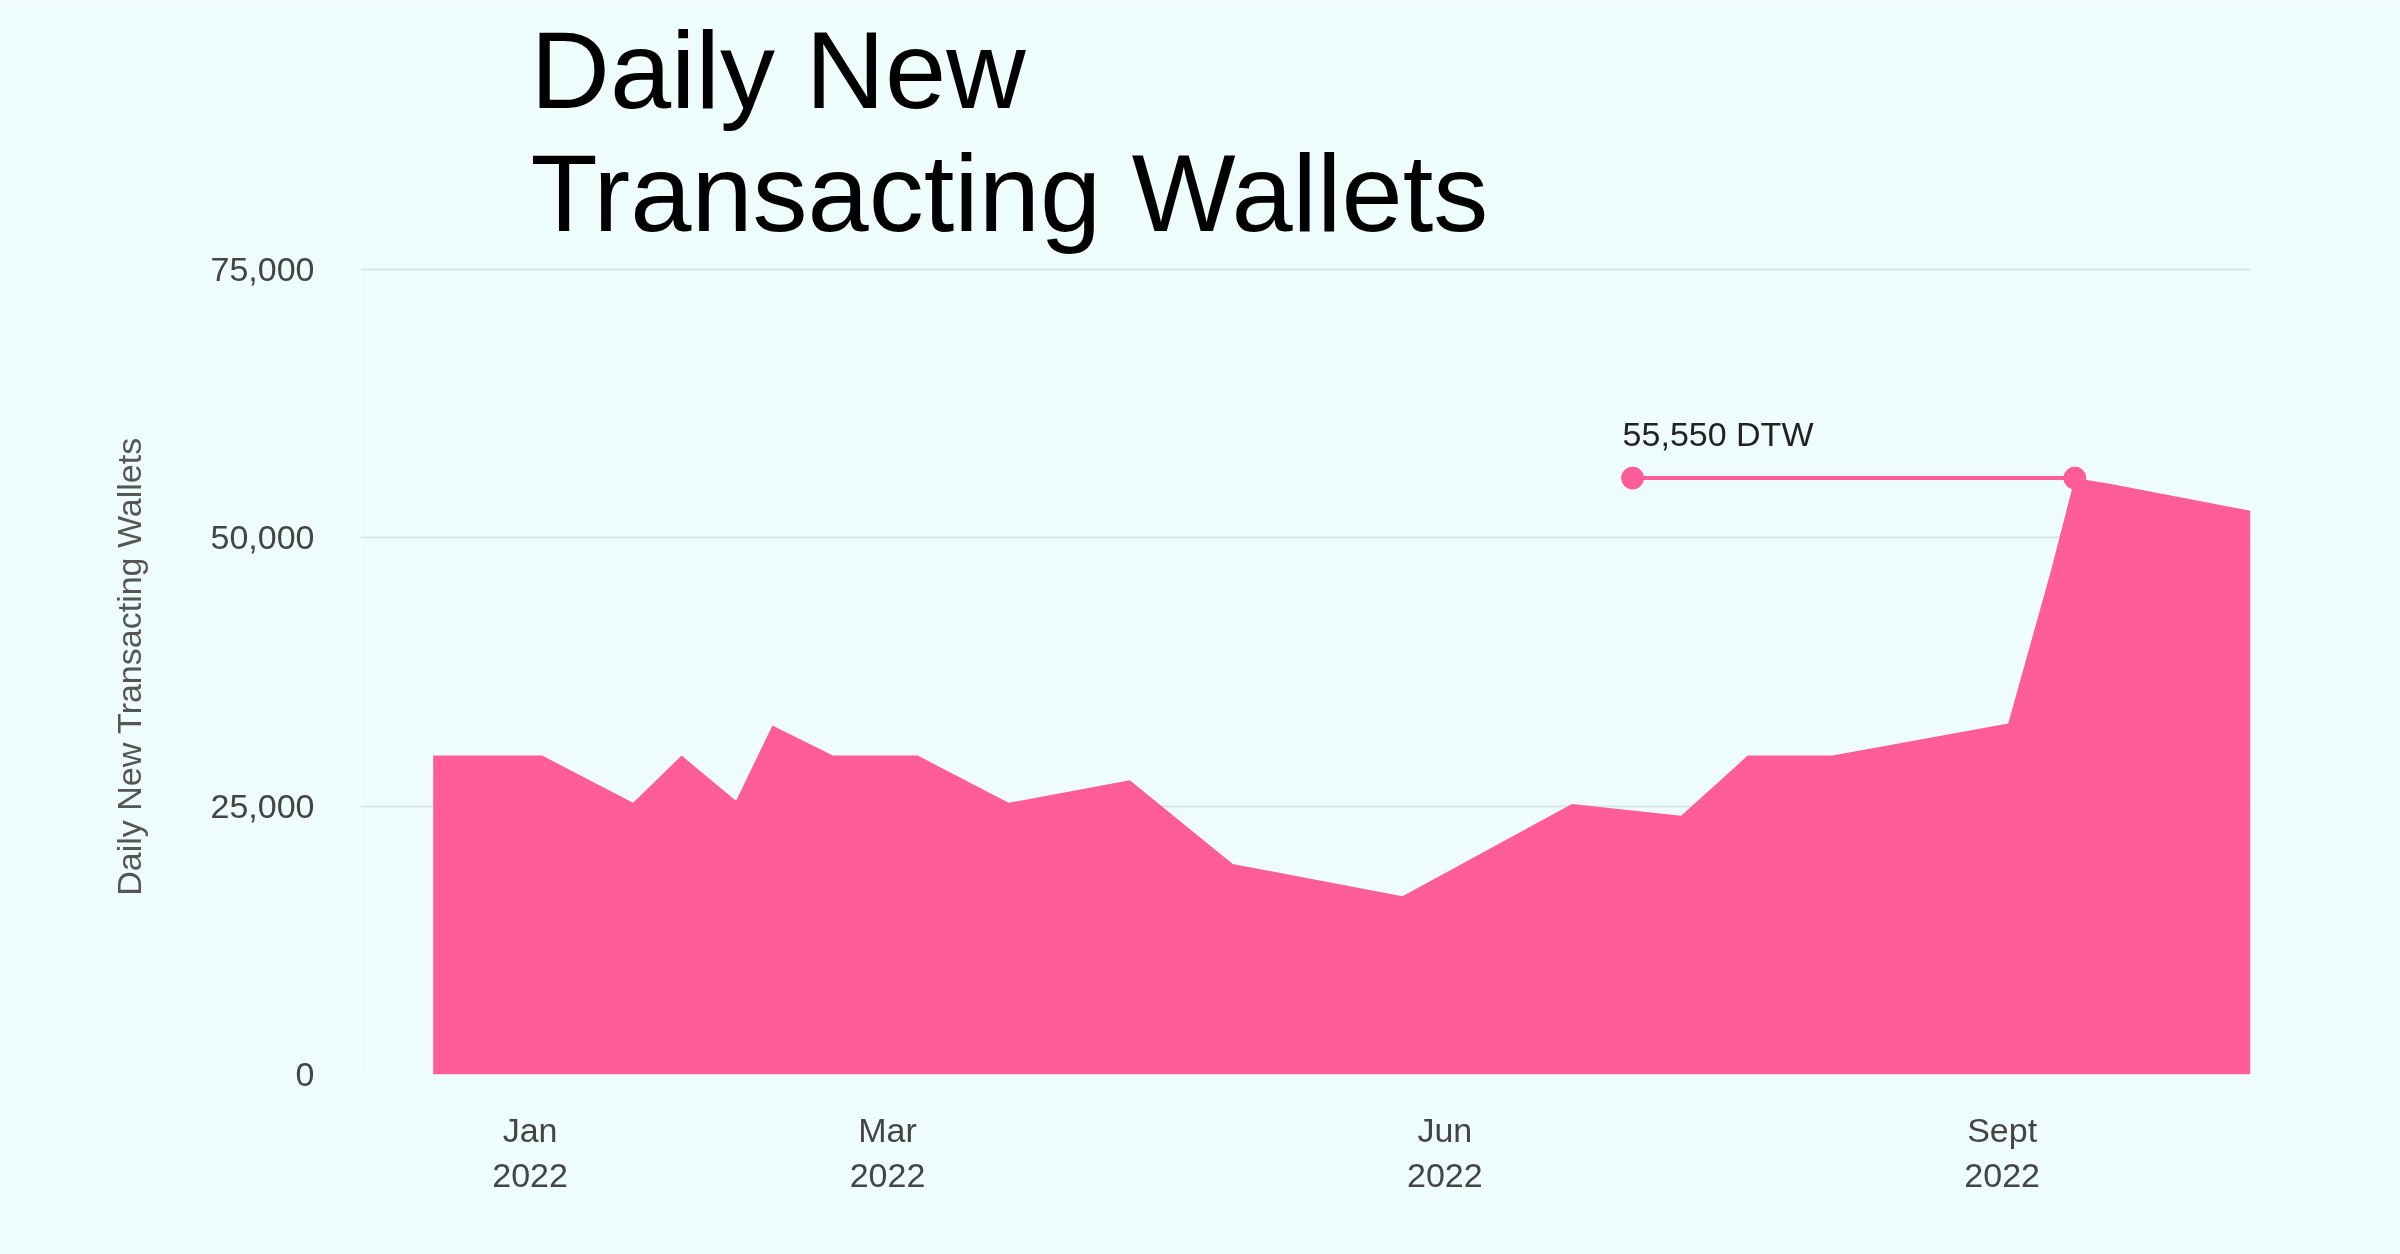 This screenshot has width=2400, height=1254. I want to click on x-tick-label: Mar 2022, so click(887, 1152).